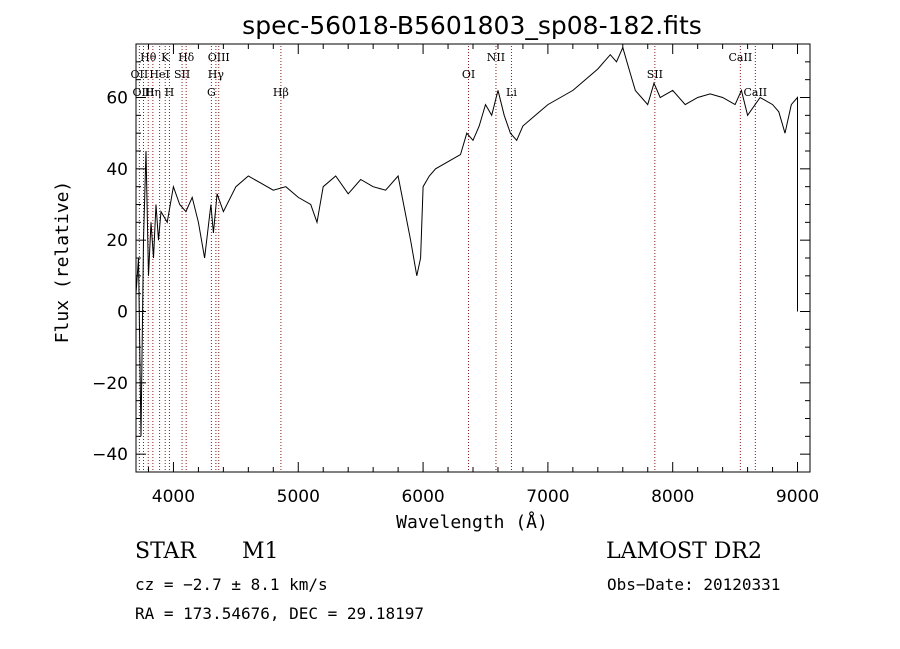  Describe the element at coordinates (173, 497) in the screenshot. I see `x-tick-label: 4000` at that location.